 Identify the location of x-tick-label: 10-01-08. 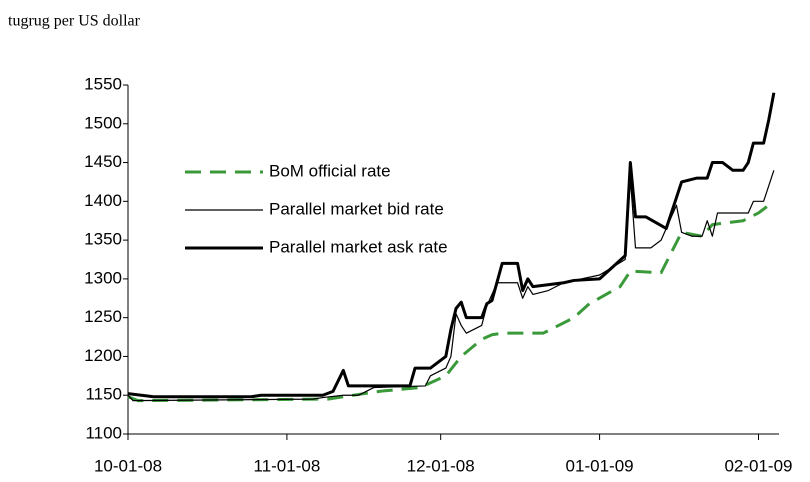
(128, 465).